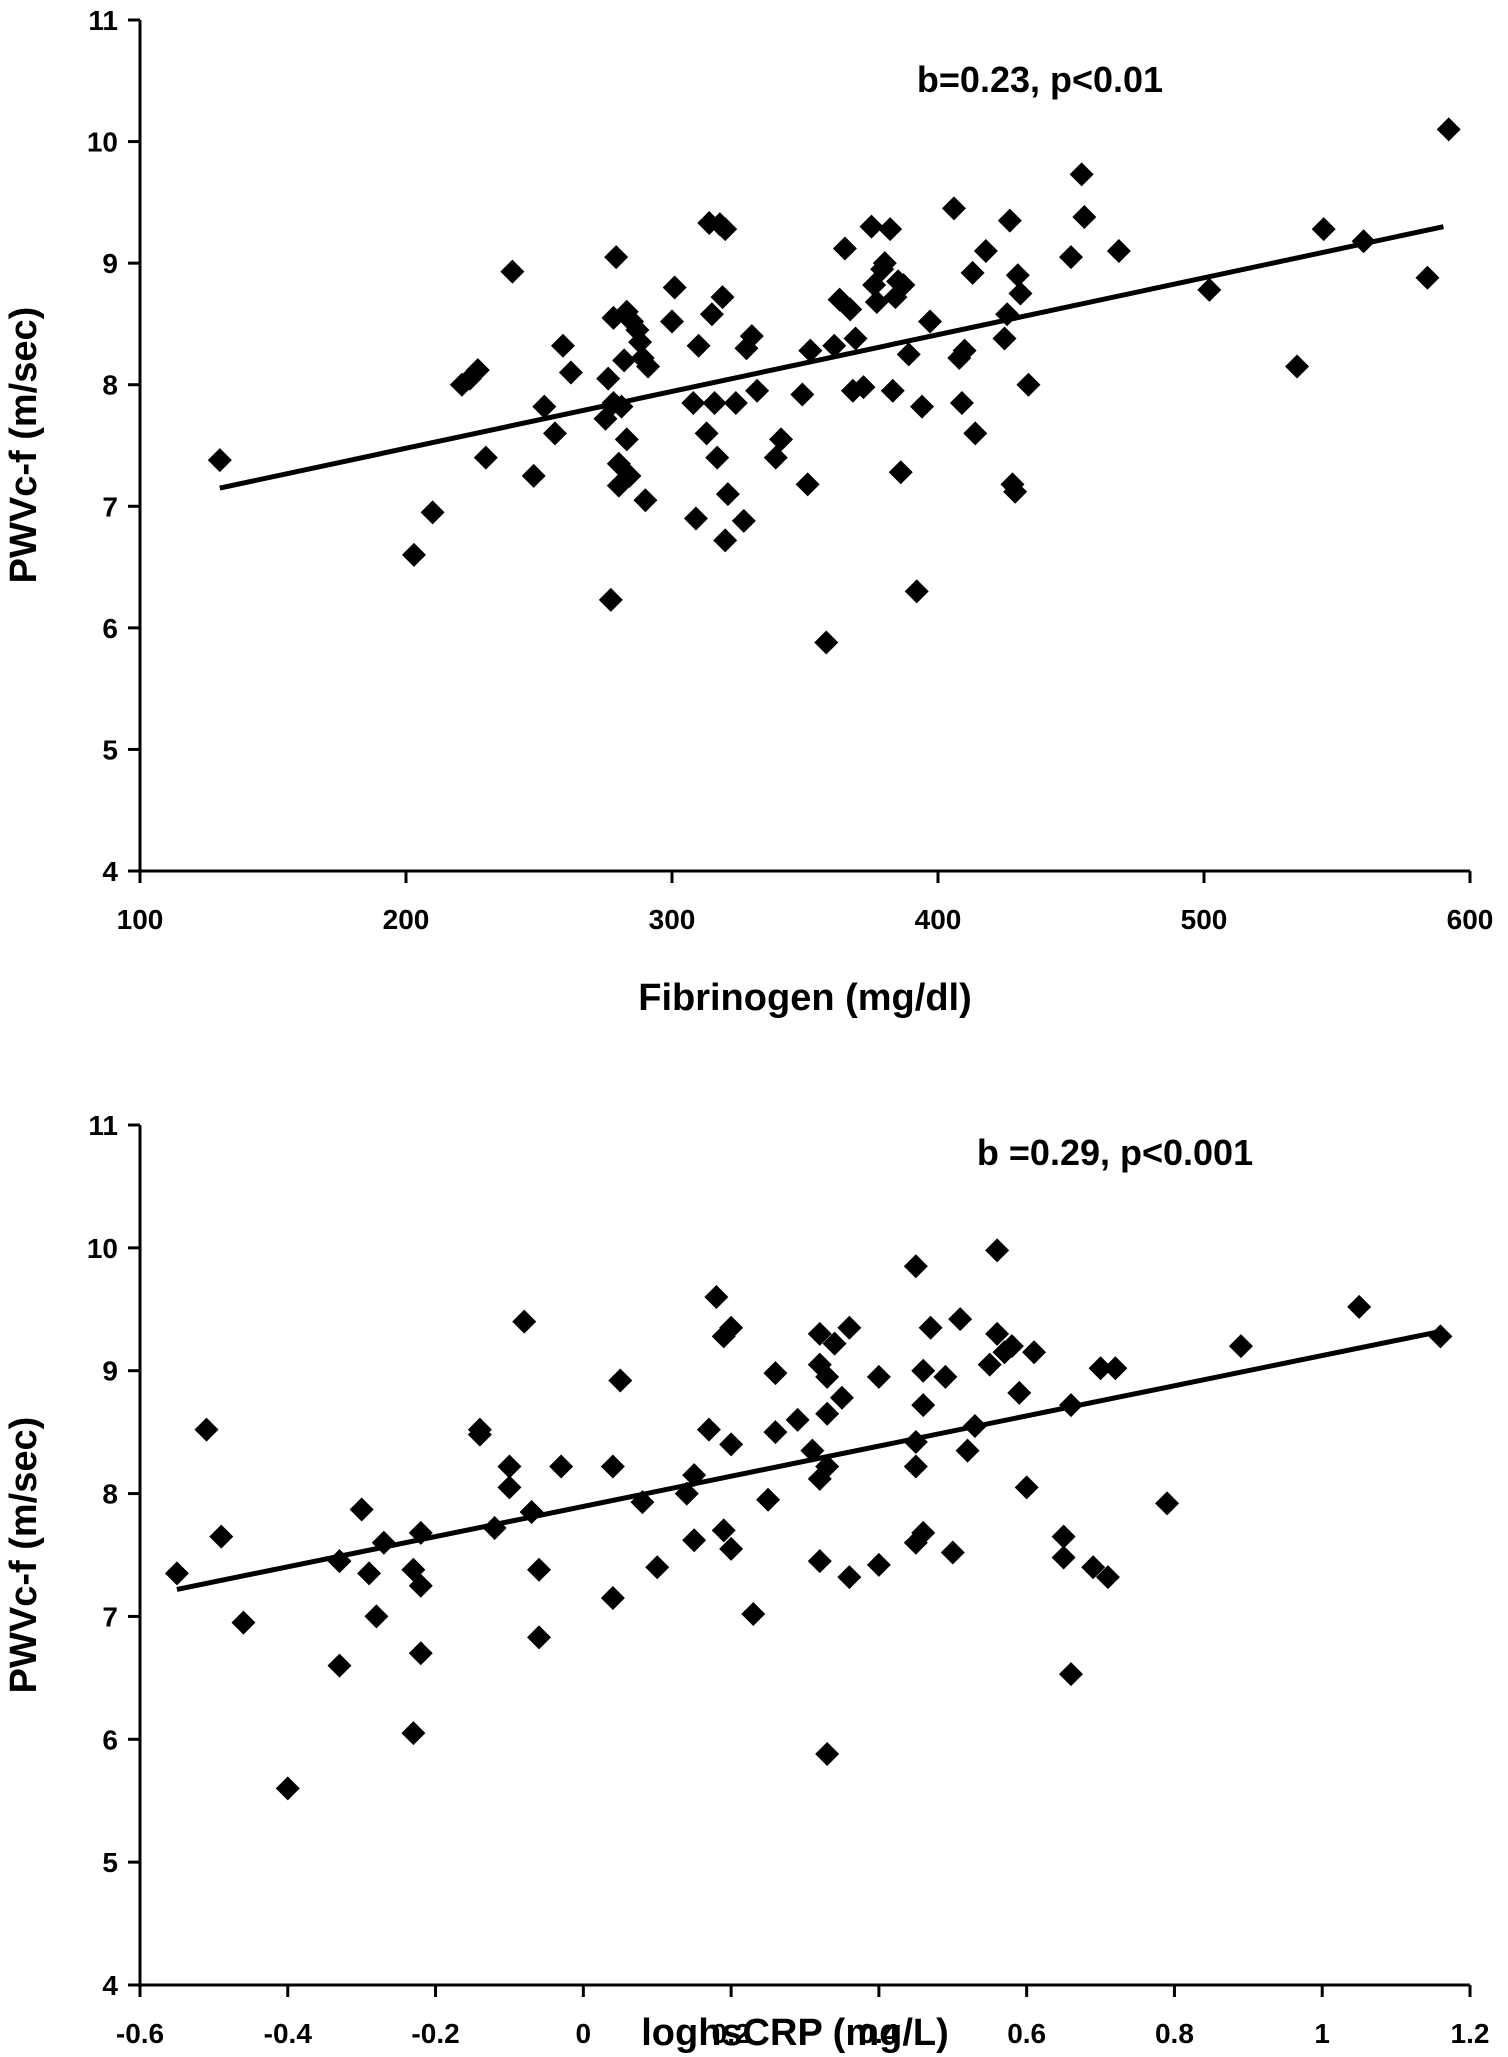 This screenshot has height=2057, width=1508. What do you see at coordinates (140, 2033) in the screenshot?
I see `x-tick-label: -0.6` at bounding box center [140, 2033].